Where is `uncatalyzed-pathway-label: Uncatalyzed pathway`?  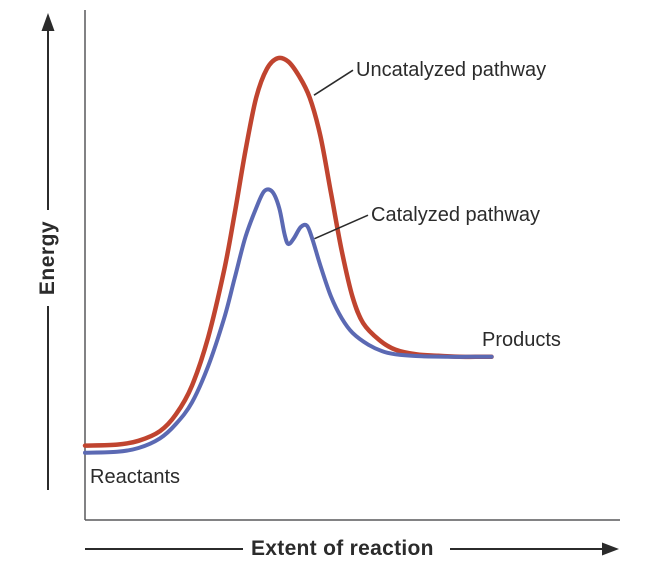 uncatalyzed-pathway-label: Uncatalyzed pathway is located at coordinates (451, 70).